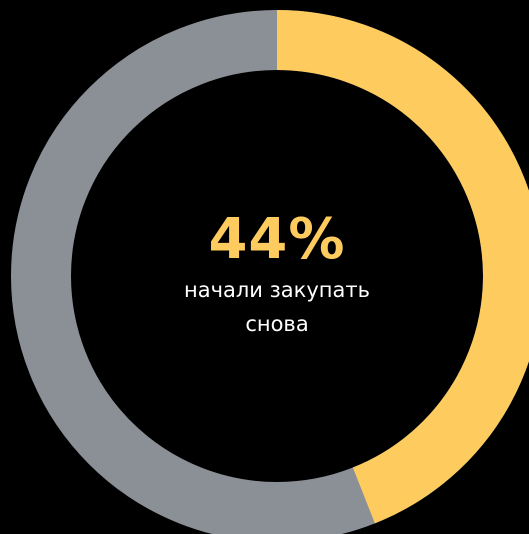 The image size is (529, 534). What do you see at coordinates (277, 324) in the screenshot?
I see `caption-line-2: снова` at bounding box center [277, 324].